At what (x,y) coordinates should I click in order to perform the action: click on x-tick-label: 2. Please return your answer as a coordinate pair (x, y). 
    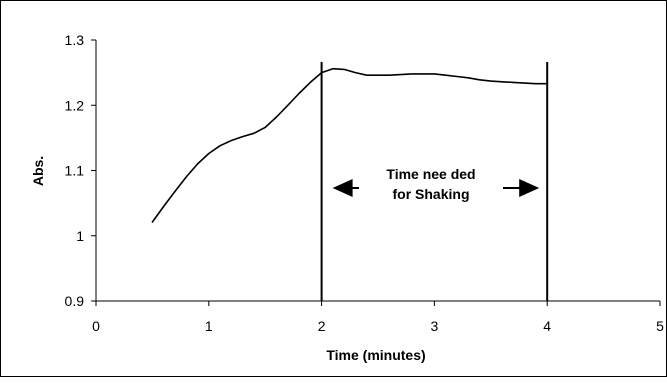
    Looking at the image, I should click on (322, 326).